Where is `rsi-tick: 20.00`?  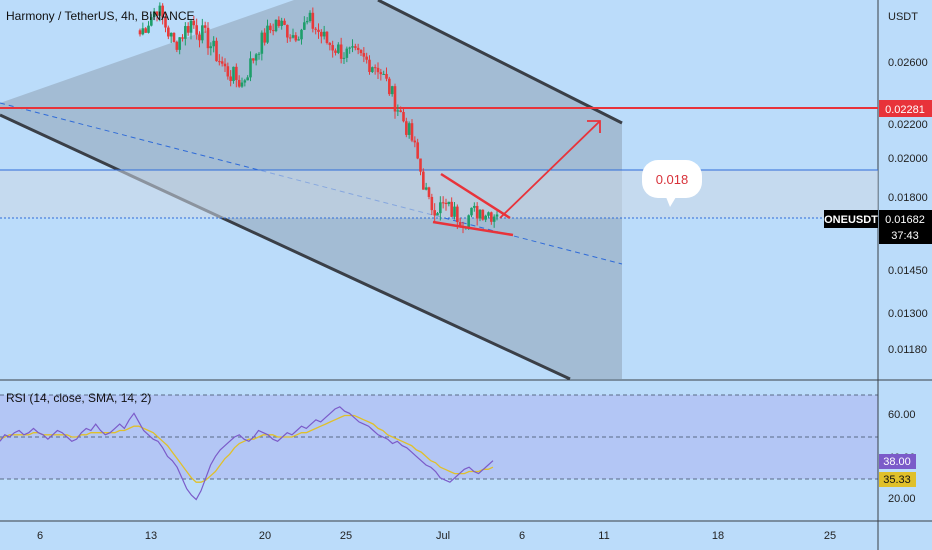
rsi-tick: 20.00 is located at coordinates (902, 499).